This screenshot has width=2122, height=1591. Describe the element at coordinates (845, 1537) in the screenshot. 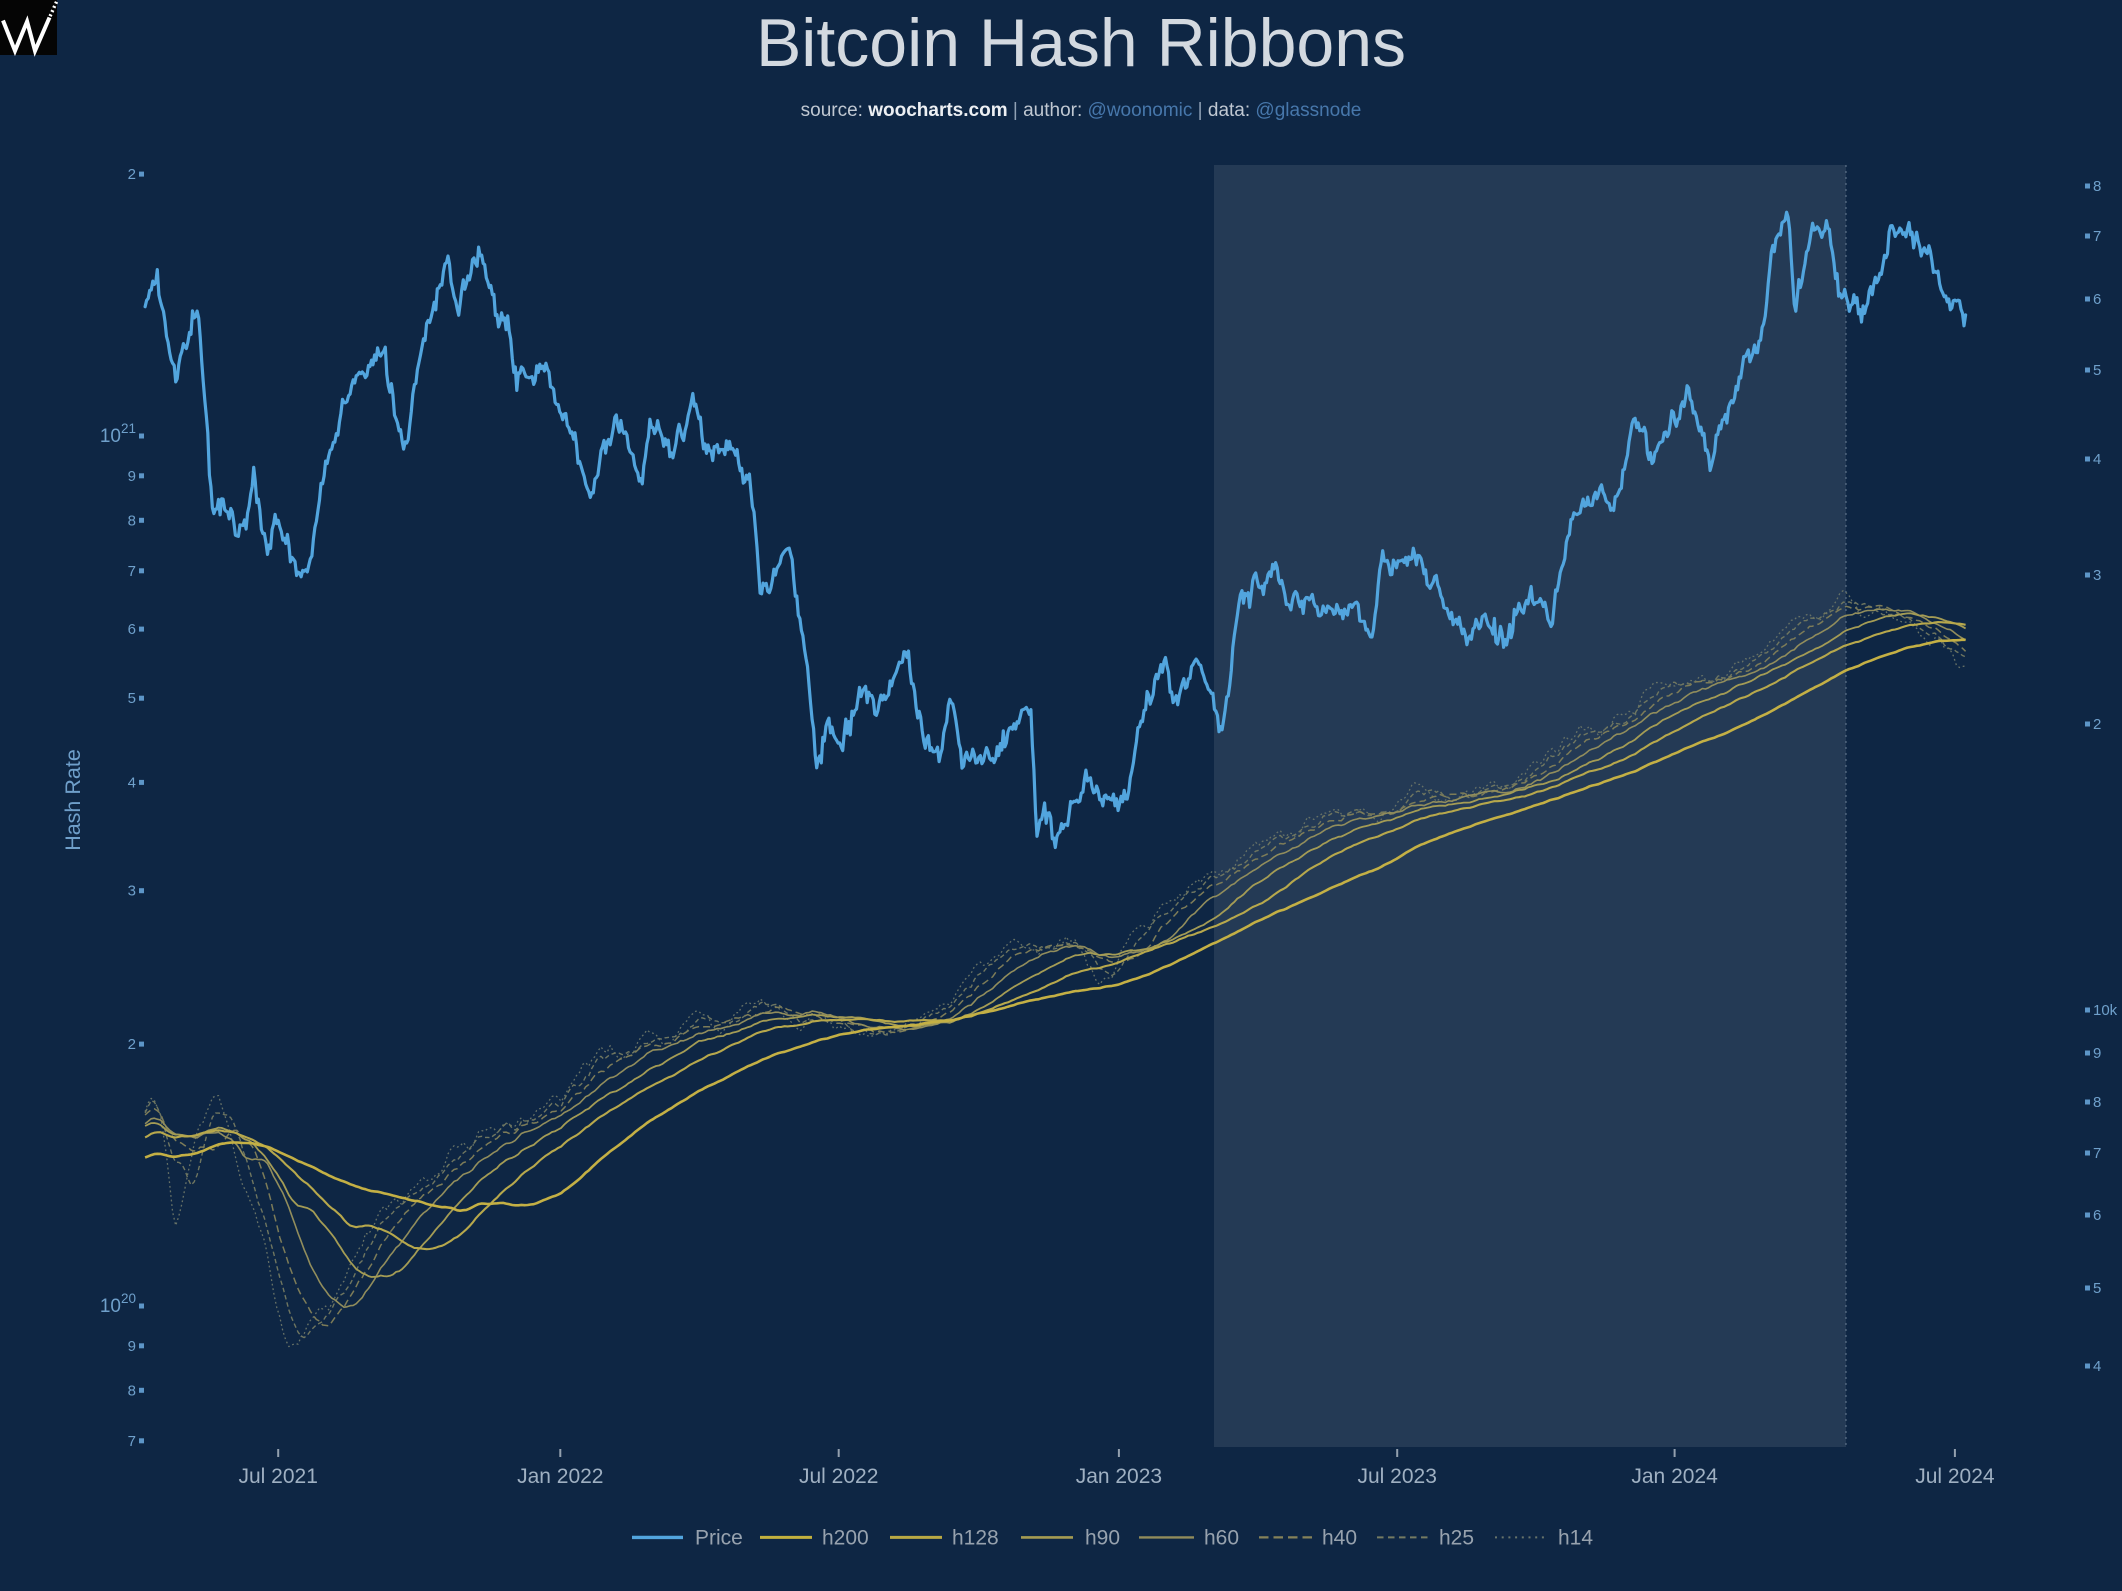

I see `svg-text: h200` at that location.